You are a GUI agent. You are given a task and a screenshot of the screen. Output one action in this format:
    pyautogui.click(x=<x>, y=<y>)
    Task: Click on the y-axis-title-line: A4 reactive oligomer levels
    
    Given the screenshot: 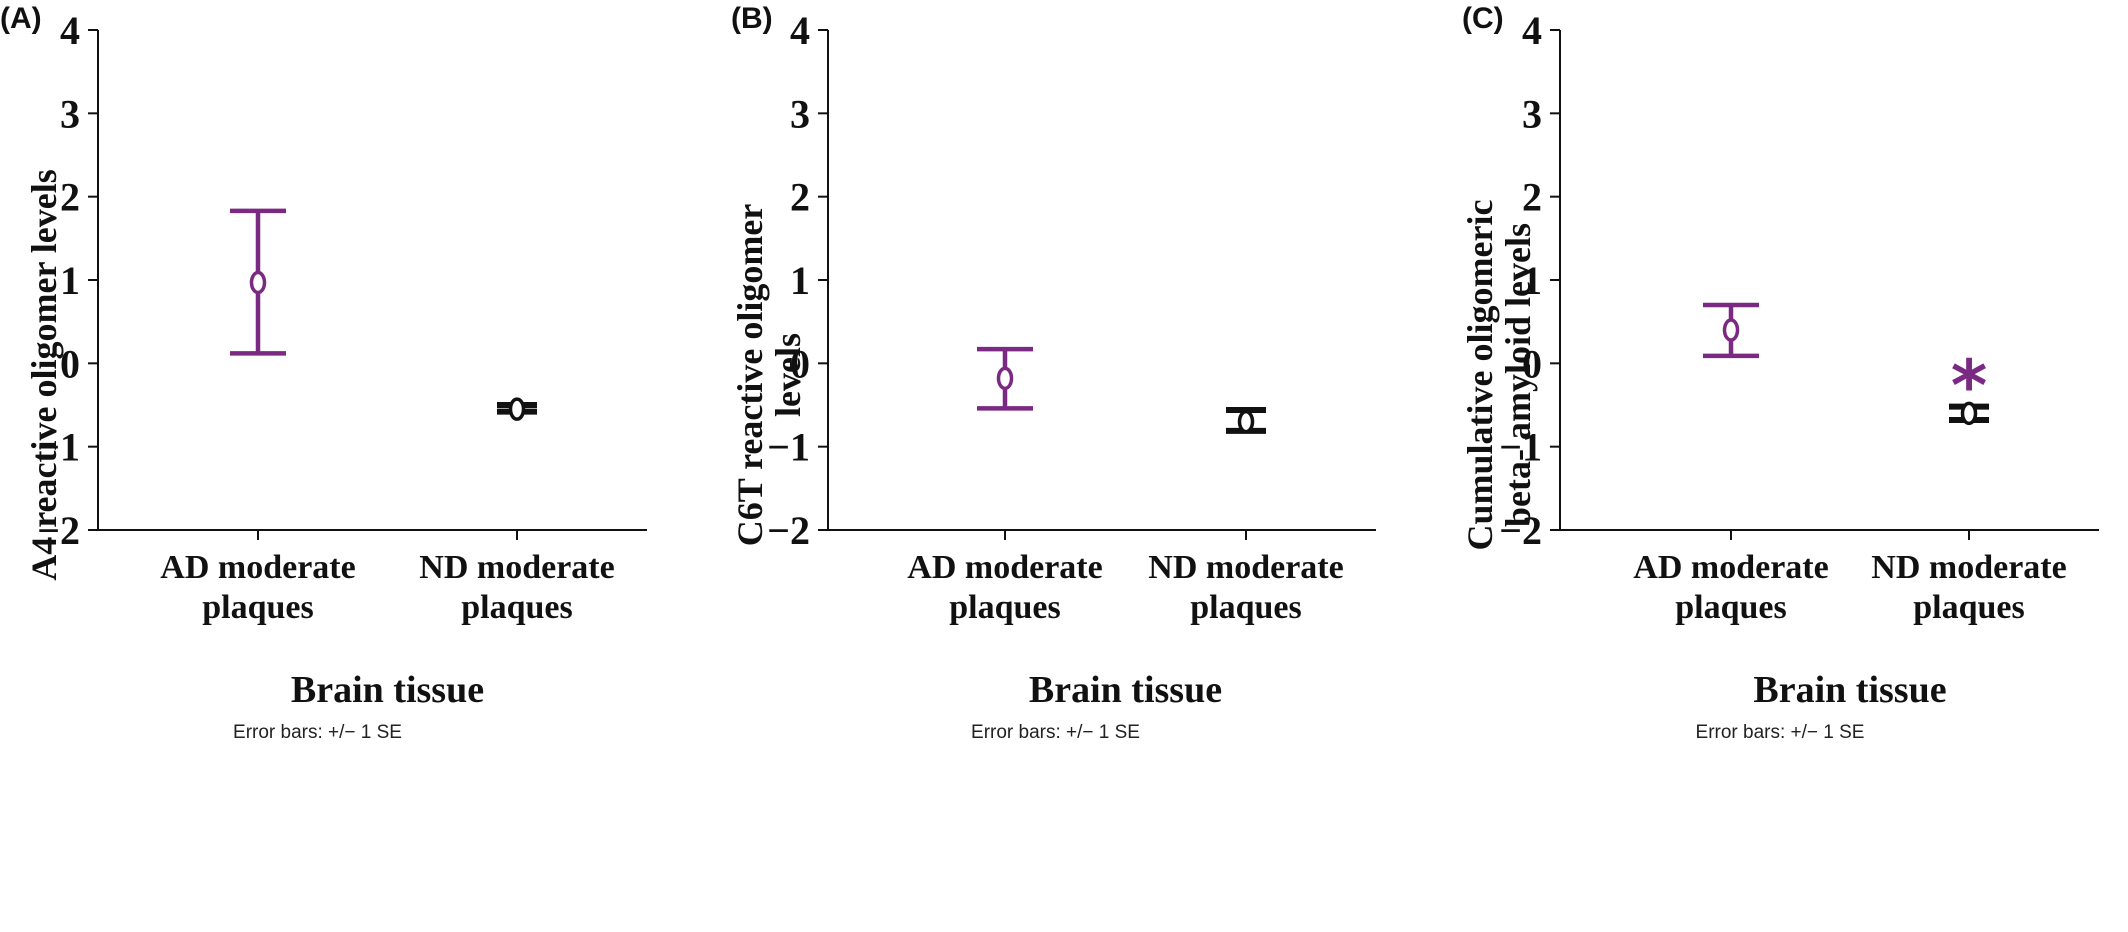 What is the action you would take?
    pyautogui.click(x=44, y=375)
    